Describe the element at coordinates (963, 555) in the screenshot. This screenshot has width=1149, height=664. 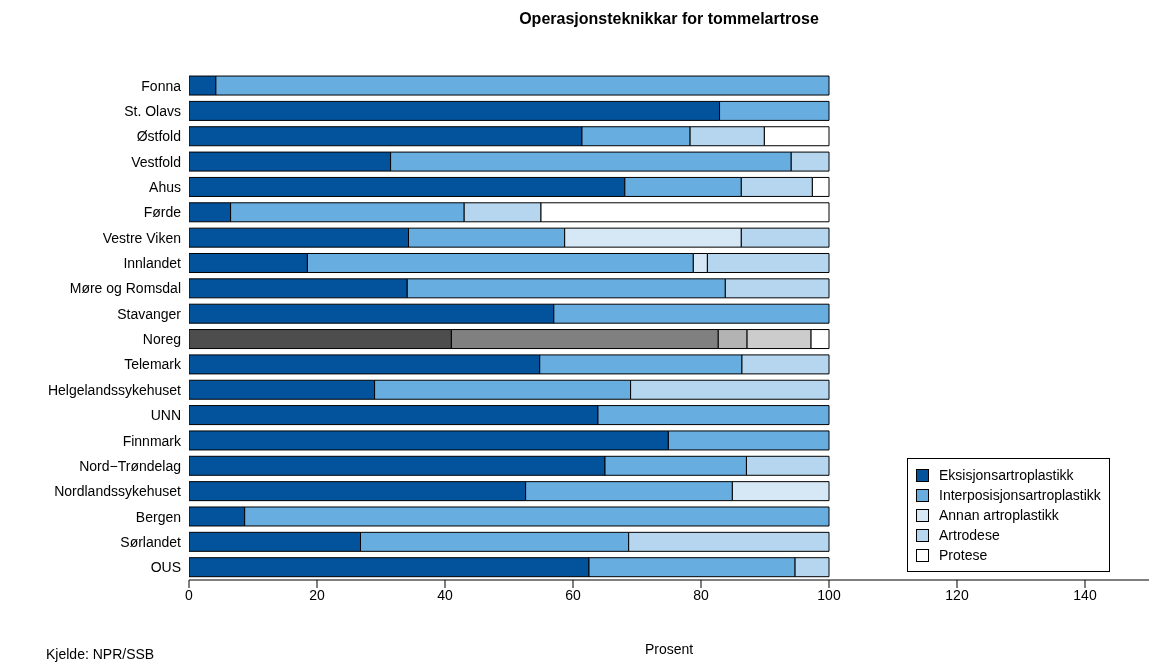
I see `legend-label: Protese` at that location.